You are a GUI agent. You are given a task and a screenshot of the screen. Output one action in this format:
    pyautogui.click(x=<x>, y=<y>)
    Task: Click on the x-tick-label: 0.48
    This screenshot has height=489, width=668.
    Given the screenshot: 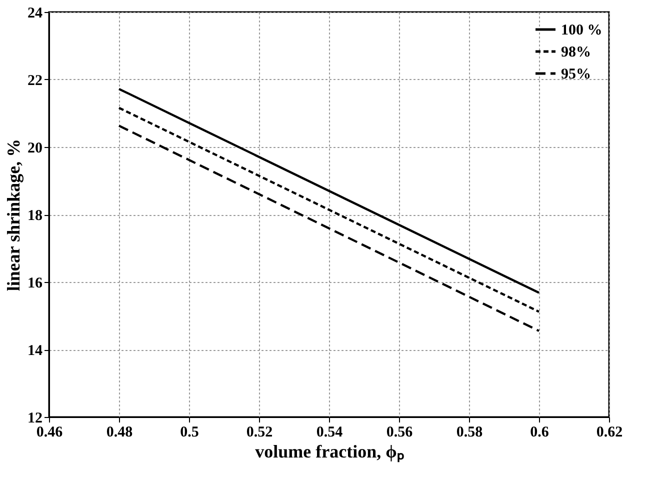 What is the action you would take?
    pyautogui.click(x=119, y=432)
    